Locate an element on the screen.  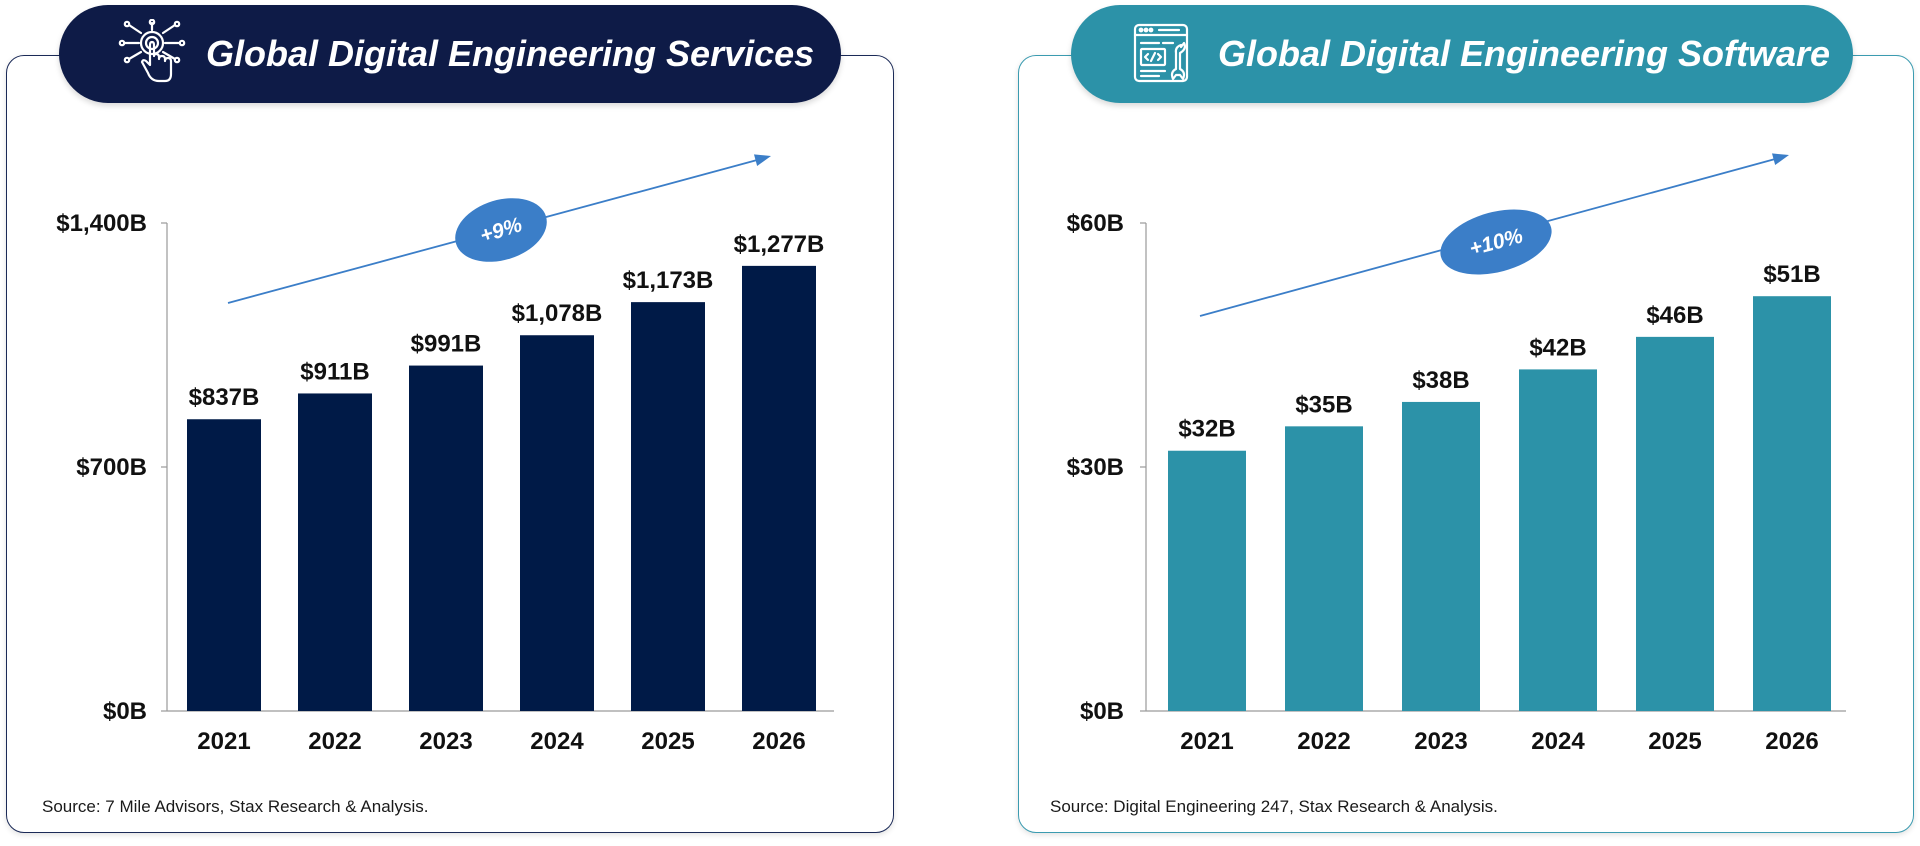
software-growth-arrow-head is located at coordinates (1780, 159).